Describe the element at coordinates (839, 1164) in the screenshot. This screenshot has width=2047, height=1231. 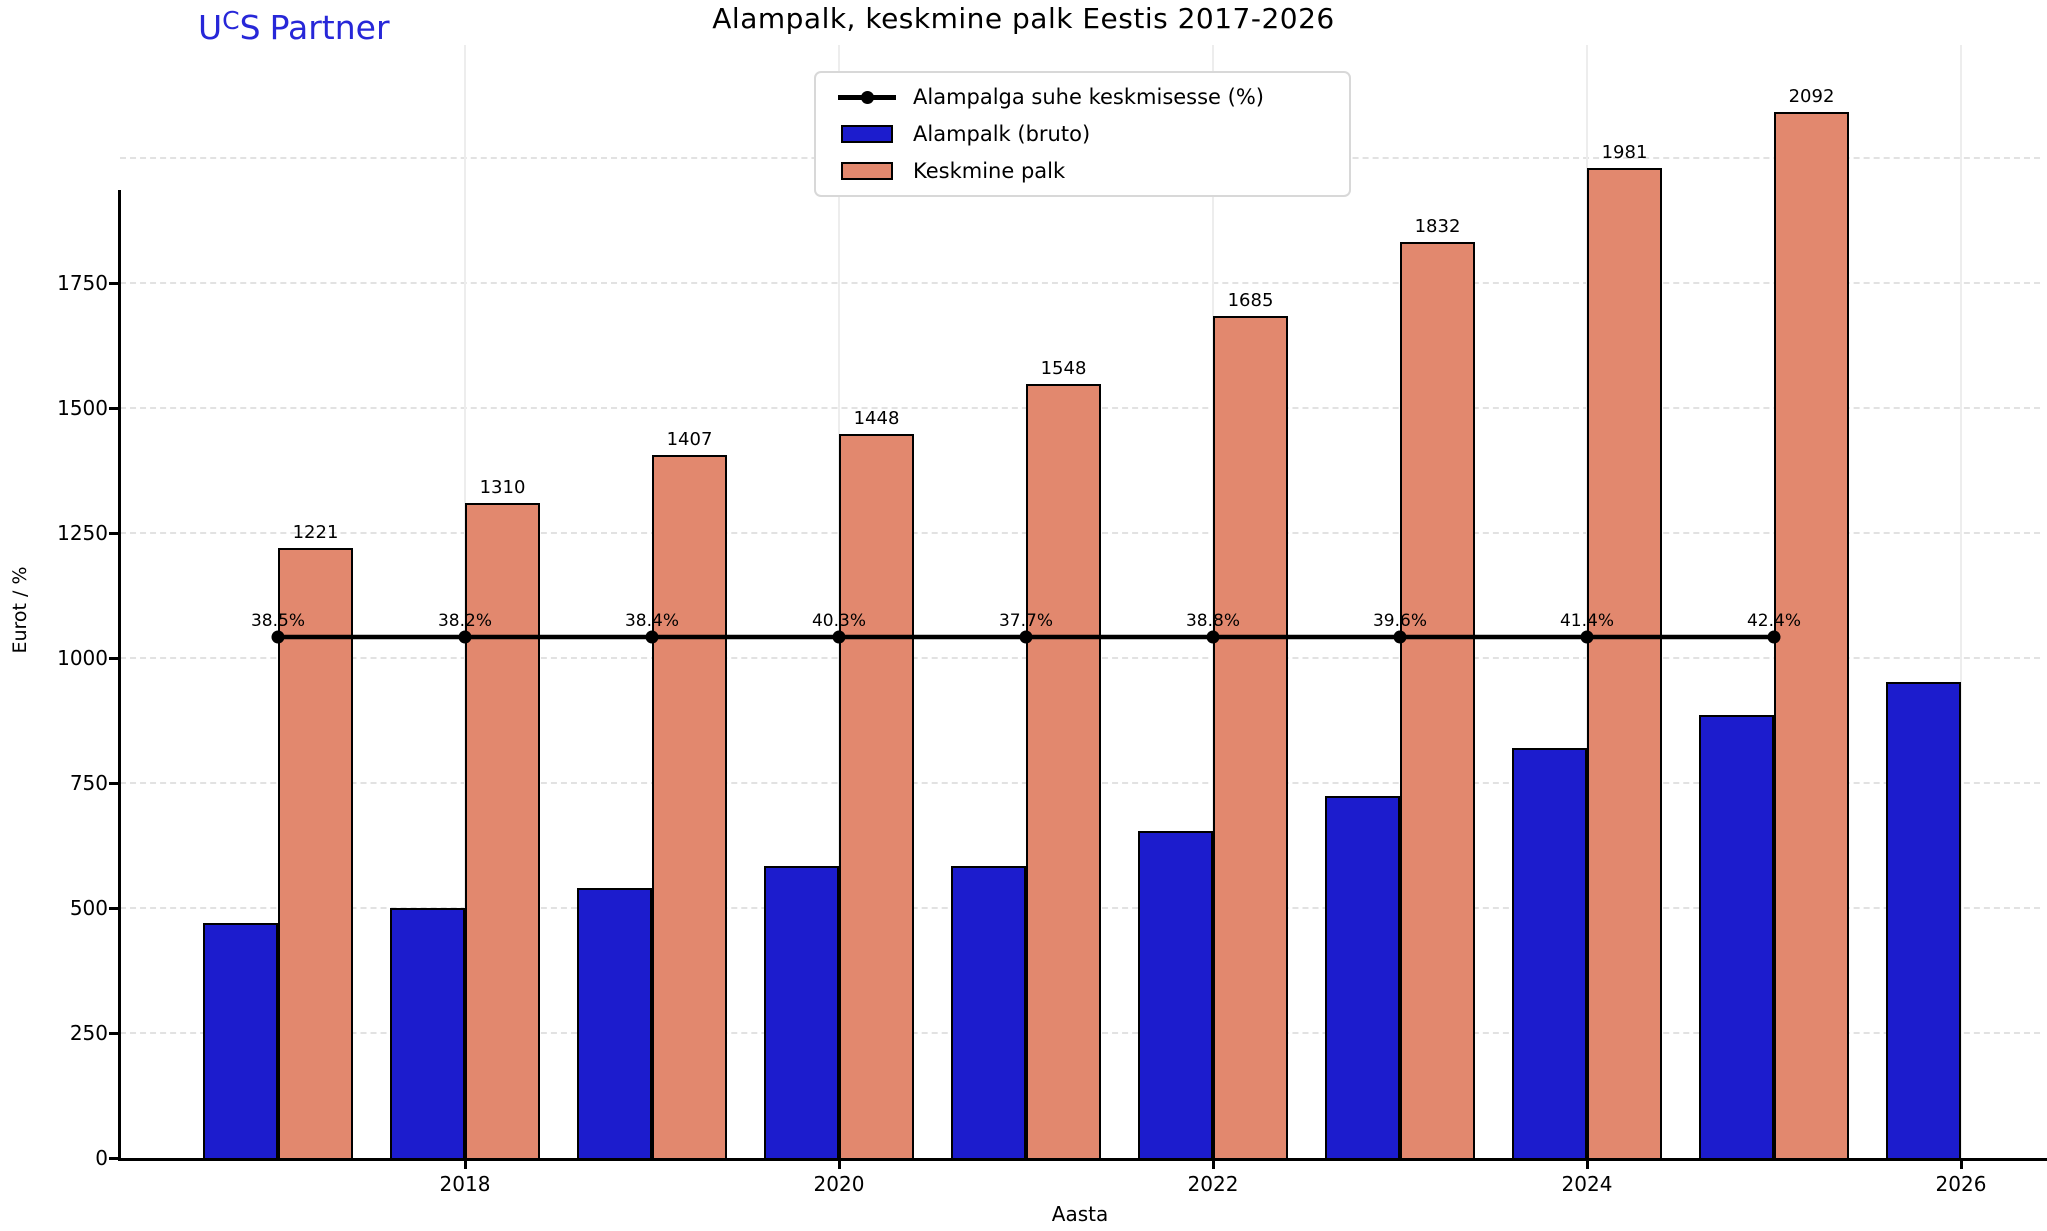
I see `x-tickmark-2020` at that location.